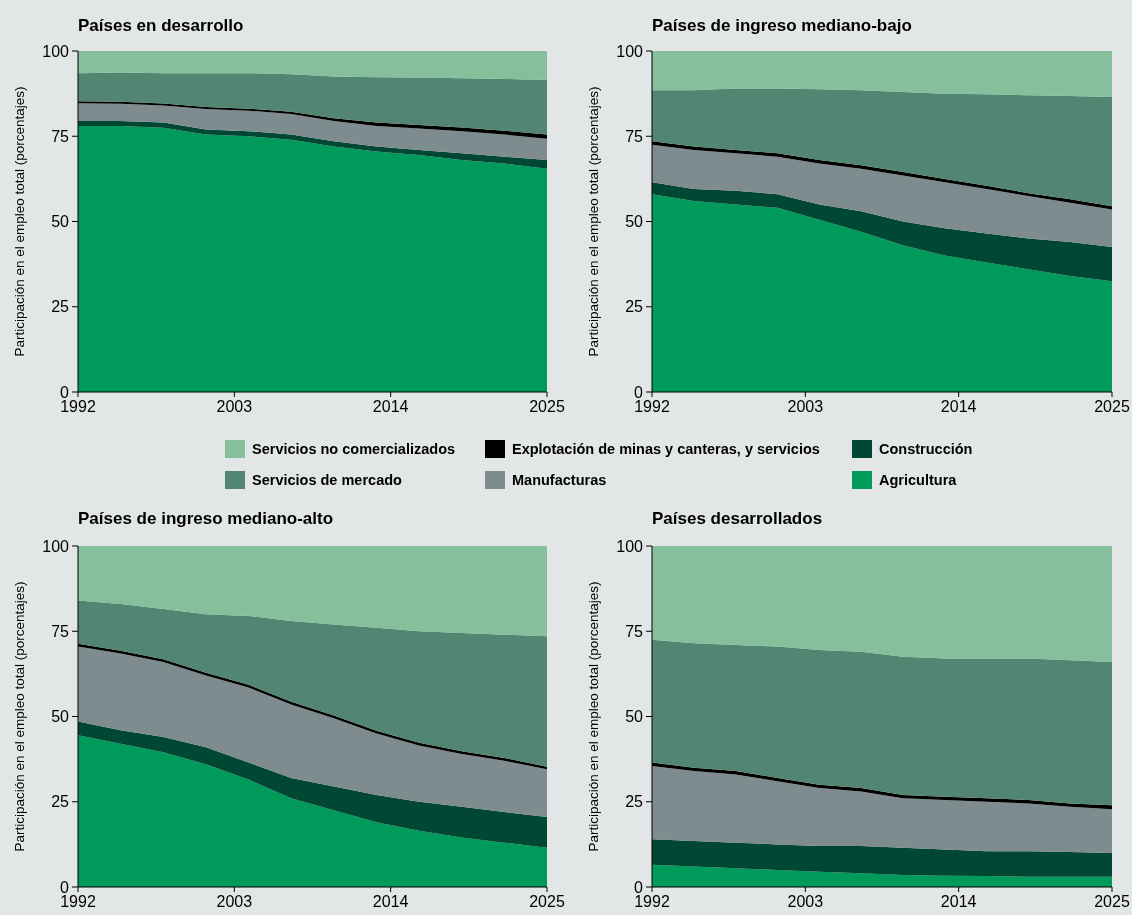 This screenshot has height=915, width=1132. Describe the element at coordinates (559, 480) in the screenshot. I see `legend-label: Manufacturas` at that location.